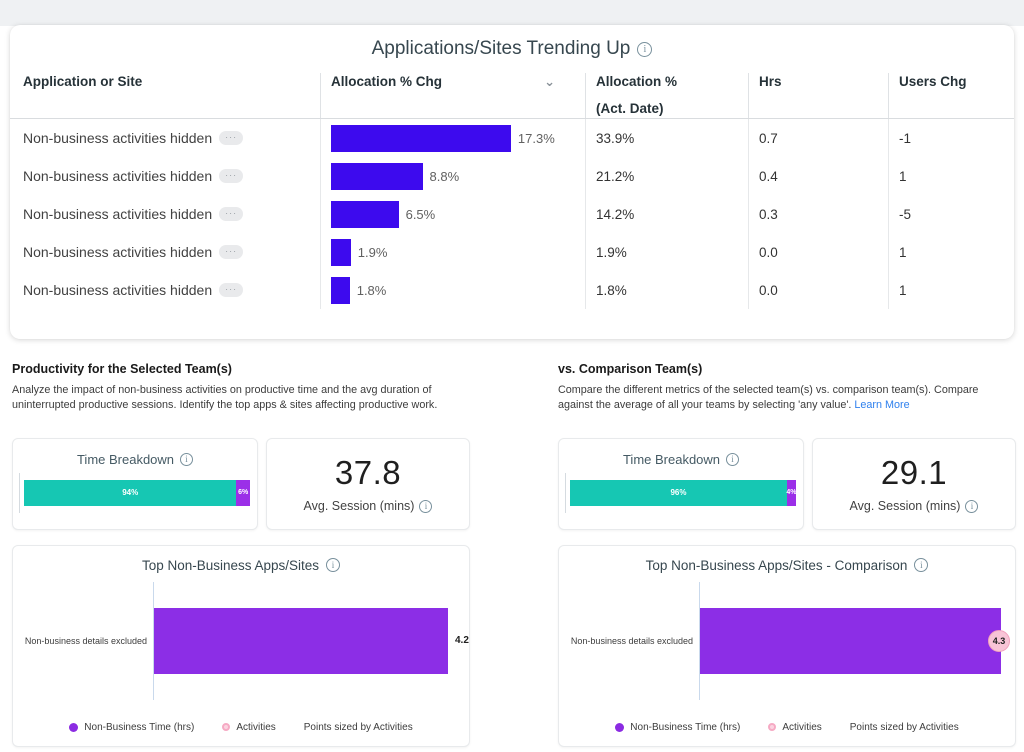 This screenshot has width=1024, height=752. Describe the element at coordinates (818, 176) in the screenshot. I see `hrs-cell: 0.4` at that location.